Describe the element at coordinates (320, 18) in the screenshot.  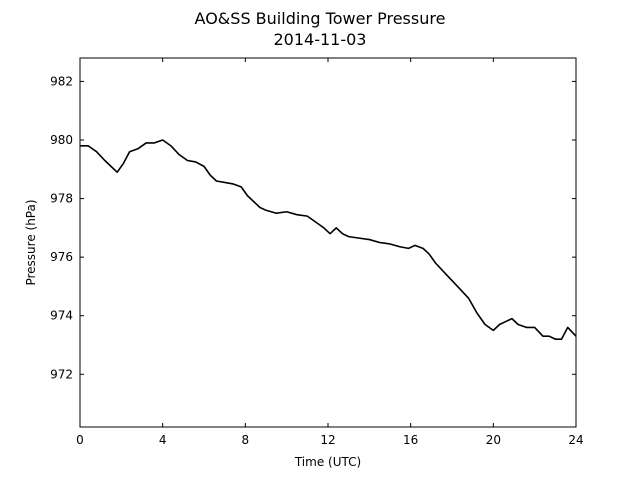
I see `chart-title: AO&SS Building Tower Pressure` at that location.